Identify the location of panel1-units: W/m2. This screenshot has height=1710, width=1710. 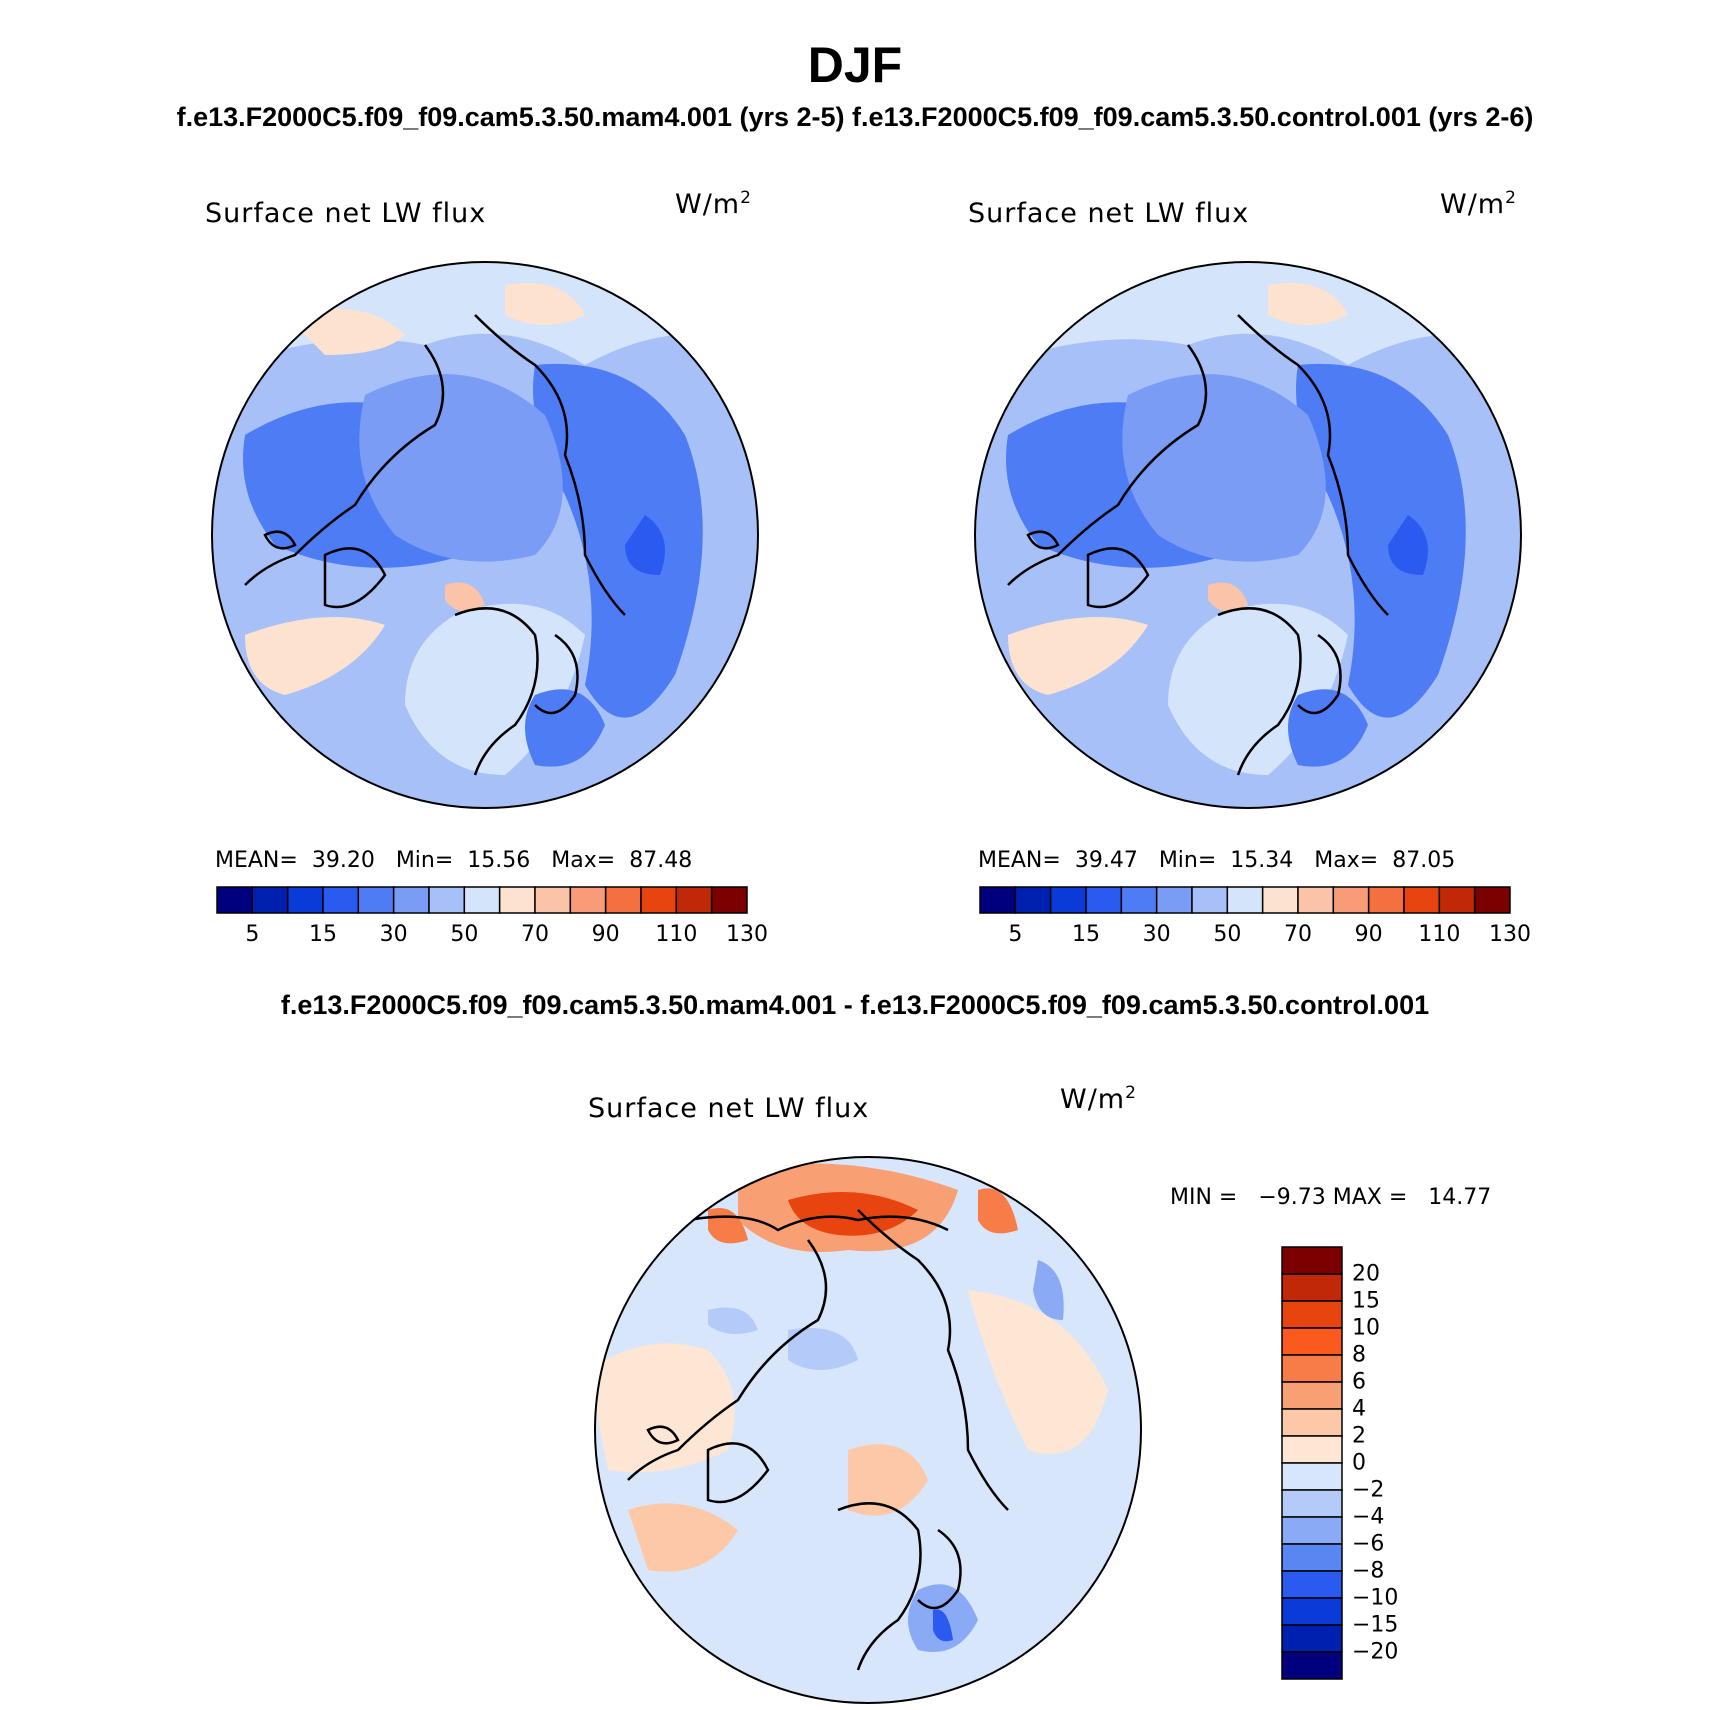
(713, 204).